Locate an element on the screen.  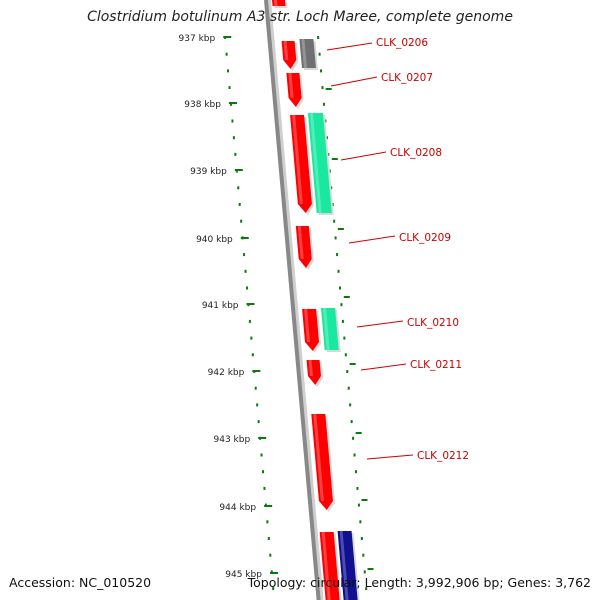
gene-label: CLK_0211 is located at coordinates (436, 365).